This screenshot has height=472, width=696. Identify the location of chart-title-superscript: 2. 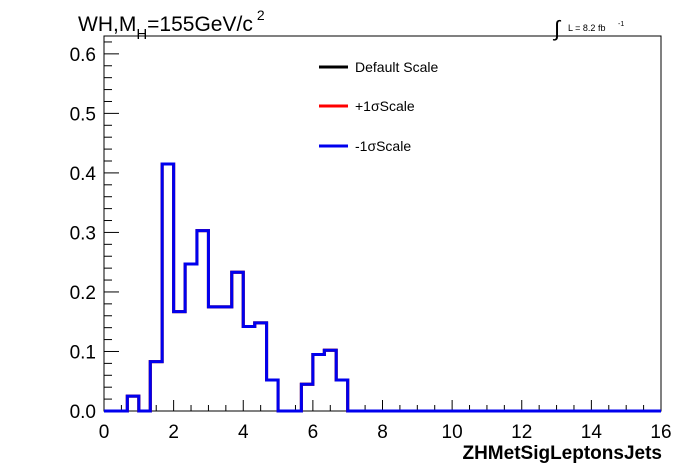
(261, 15).